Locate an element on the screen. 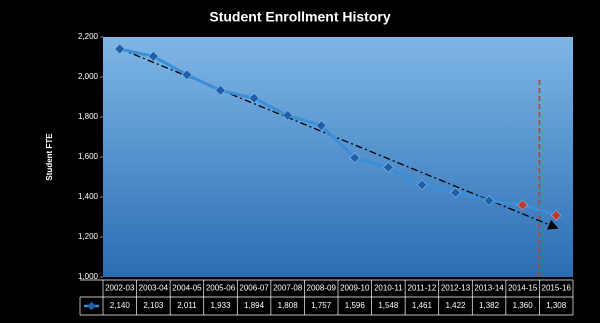 This screenshot has width=600, height=323. y-tick-label: 1,200 is located at coordinates (88, 236).